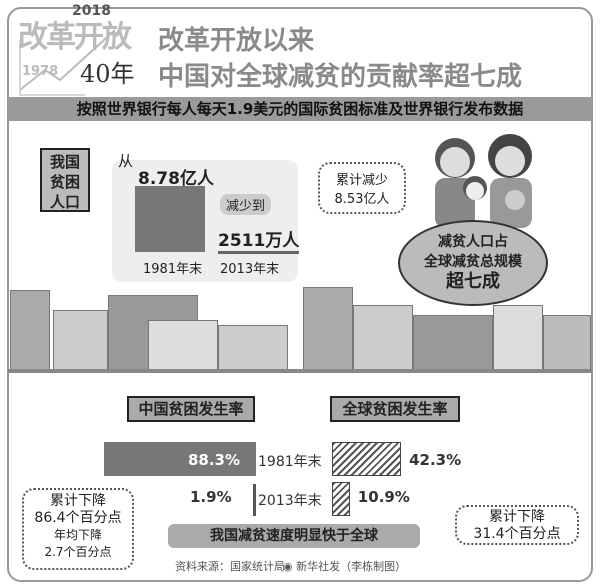  I want to click on bar-china-2013, so click(254, 500).